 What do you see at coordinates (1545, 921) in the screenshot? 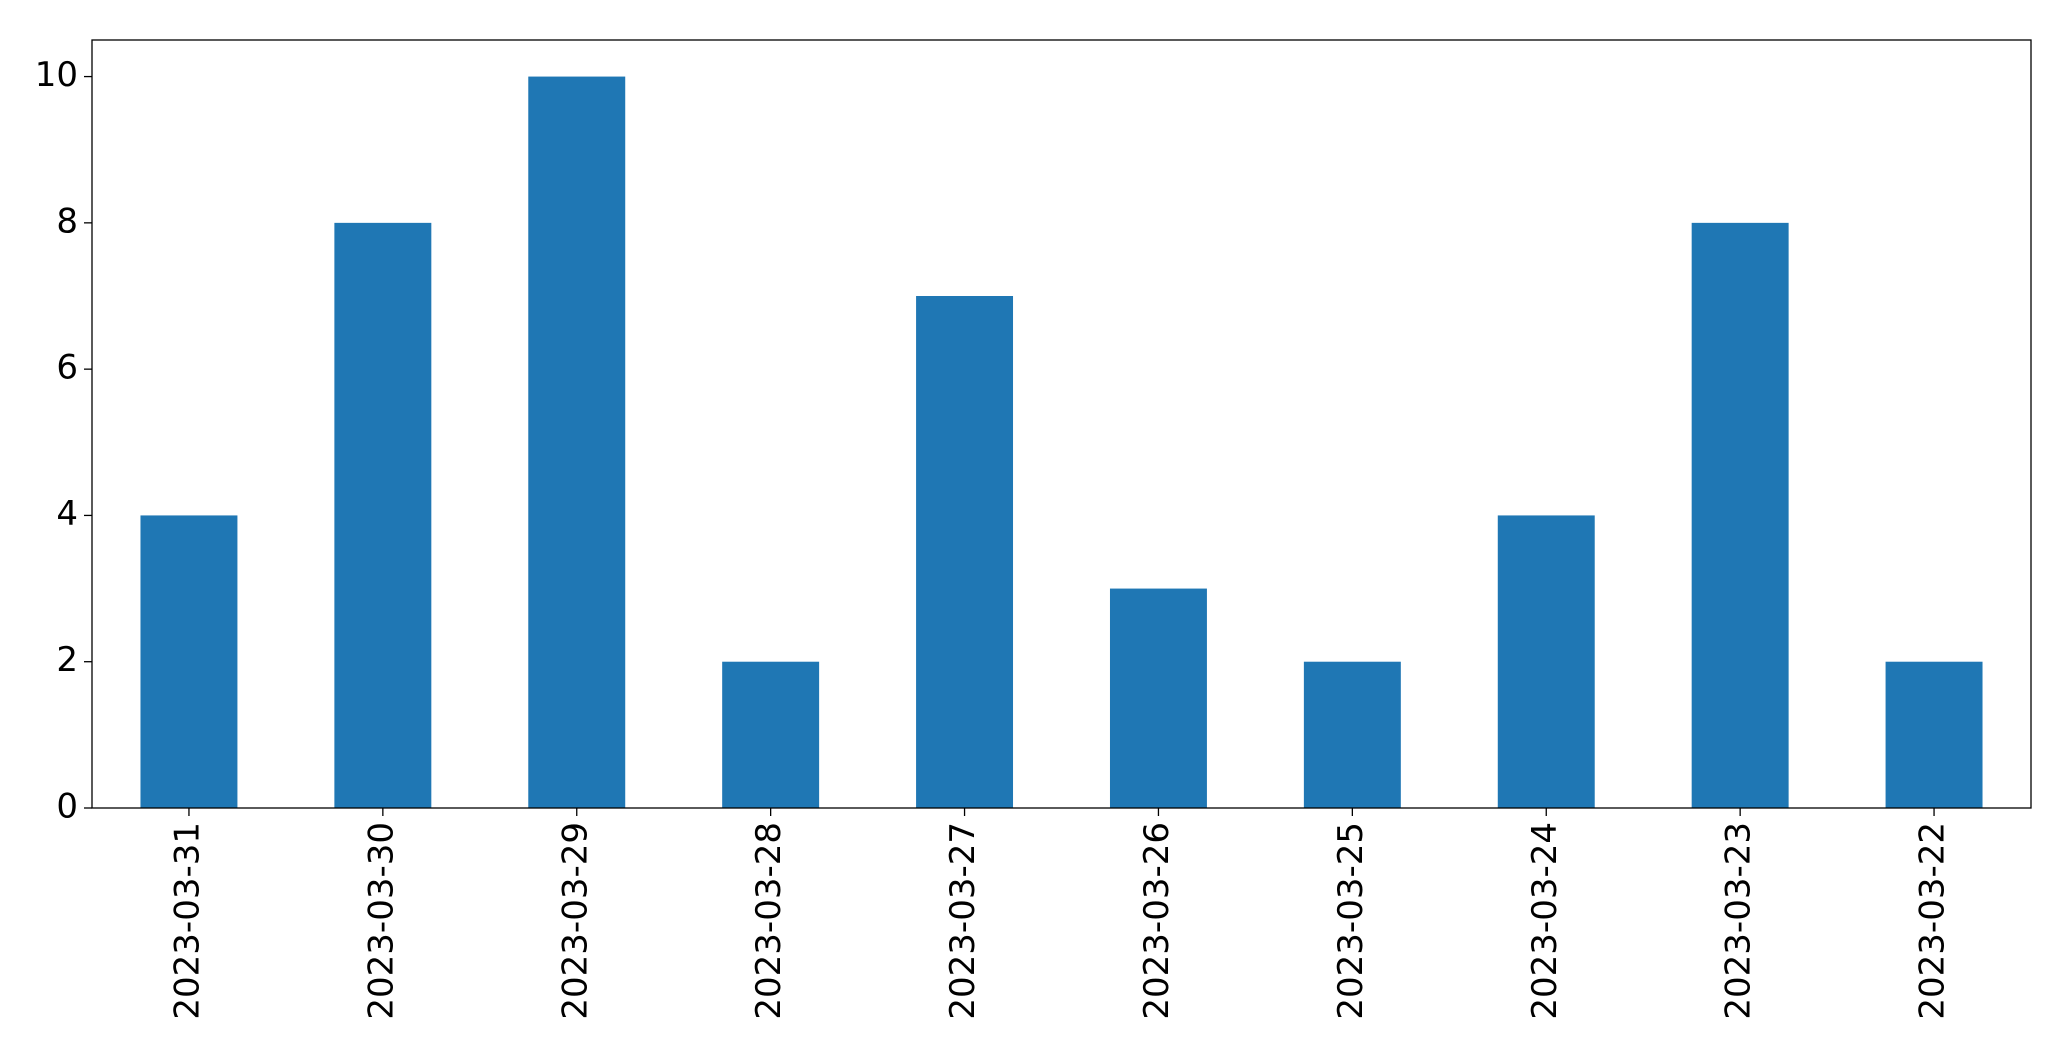
I see `x-tick-label: 2023-03-24` at bounding box center [1545, 921].